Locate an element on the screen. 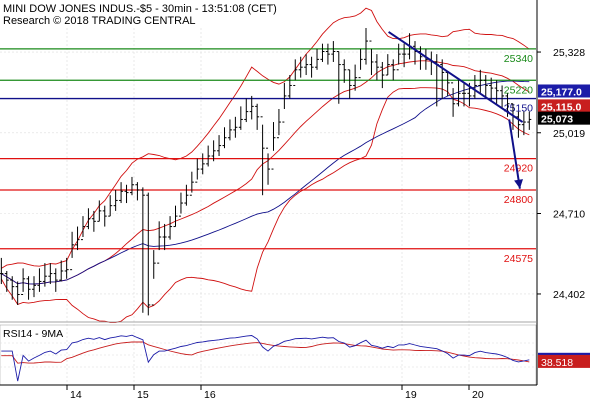 This screenshot has width=590, height=405. level-label: 24800 is located at coordinates (518, 200).